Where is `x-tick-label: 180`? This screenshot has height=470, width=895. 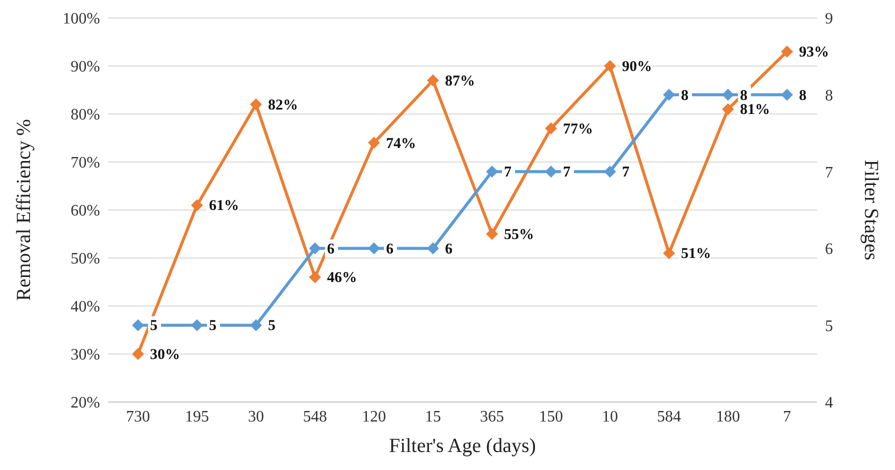 x-tick-label: 180 is located at coordinates (728, 417).